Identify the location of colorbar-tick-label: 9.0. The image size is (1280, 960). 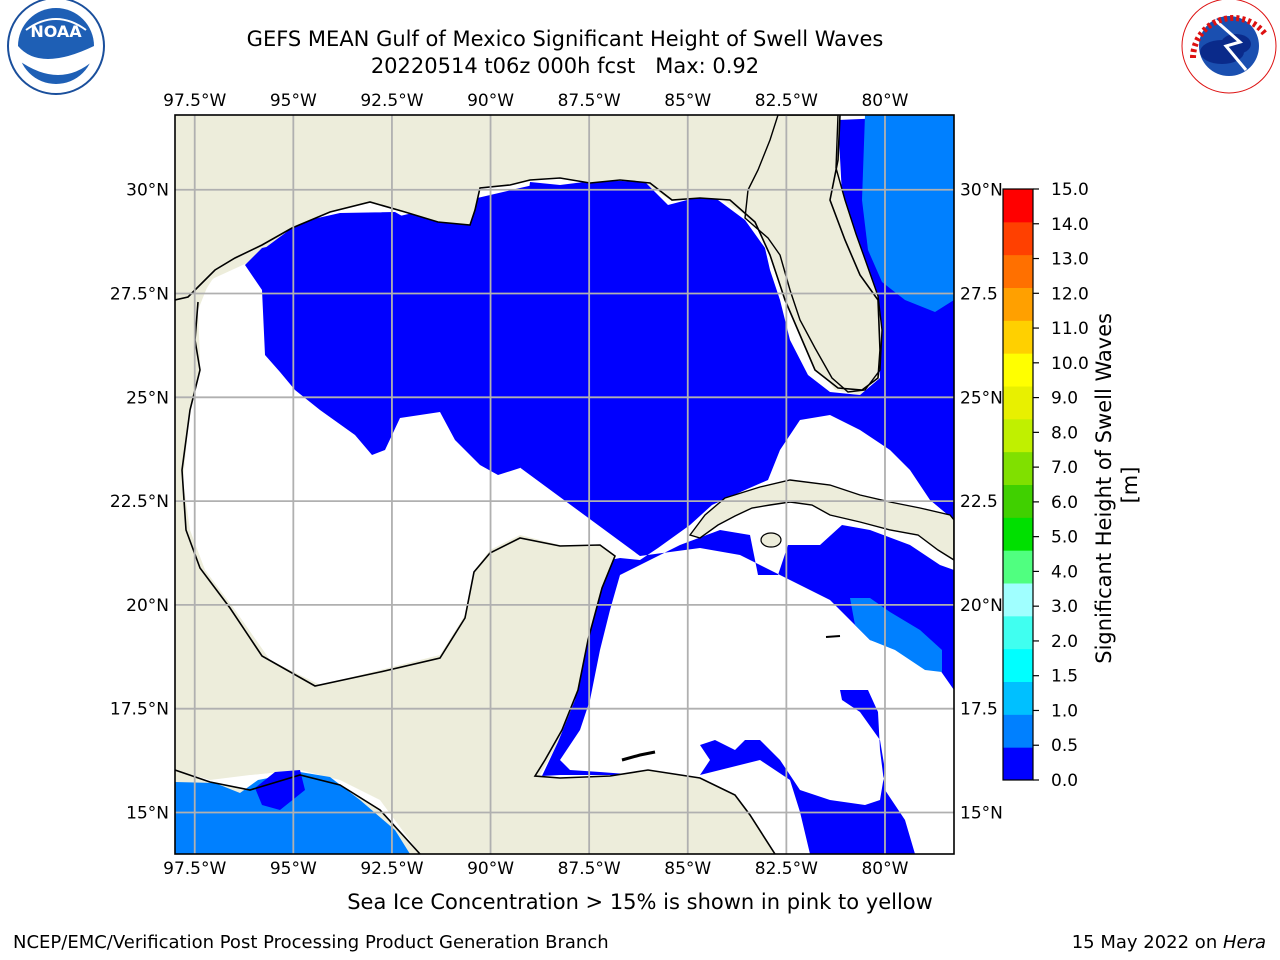
(1064, 399).